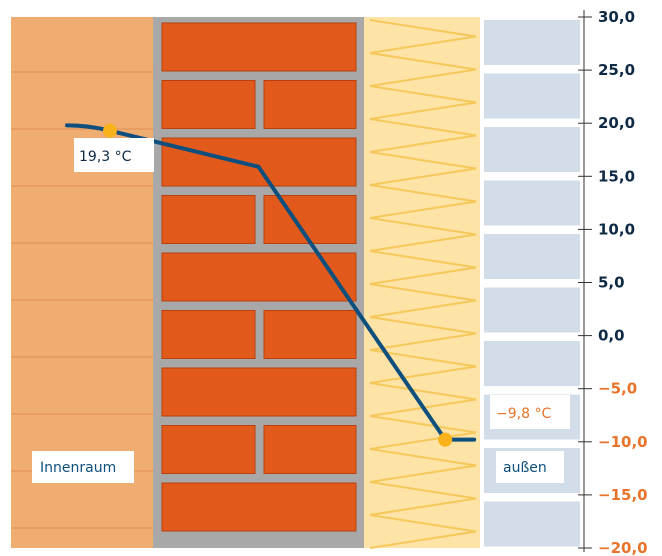 This screenshot has height=556, width=662. What do you see at coordinates (616, 123) in the screenshot?
I see `axis-tick-label: 20,0` at bounding box center [616, 123].